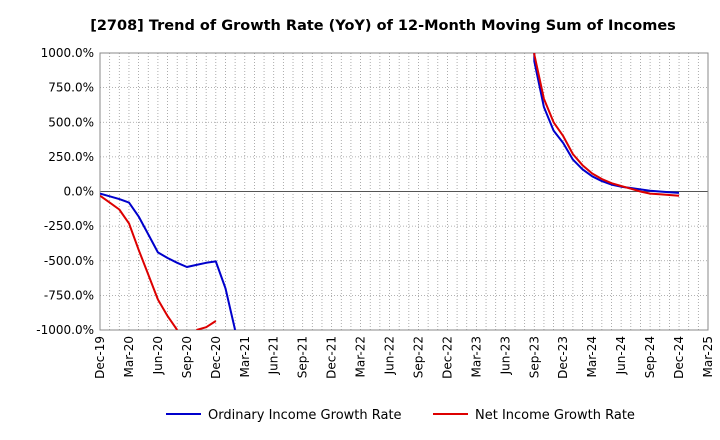 The image size is (720, 440). I want to click on legend-label: Ordinary Income Growth Rate, so click(305, 415).